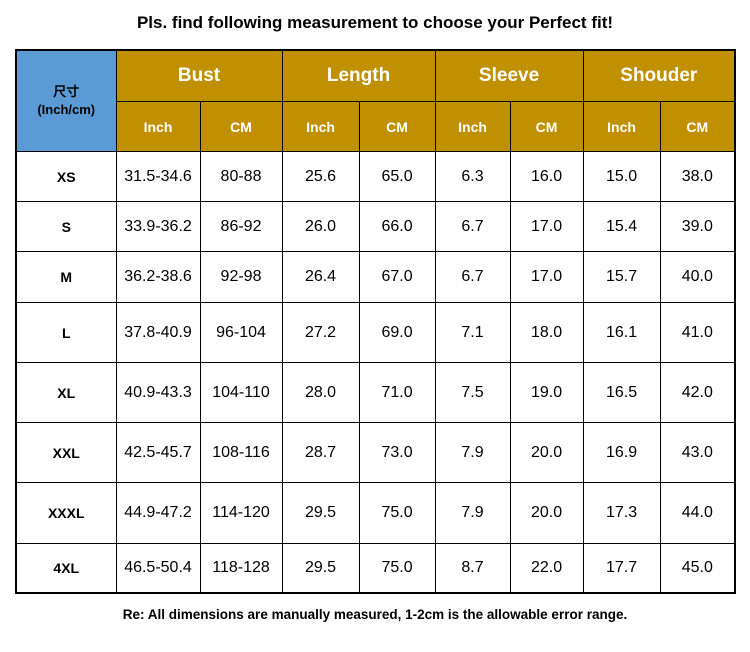 The width and height of the screenshot is (750, 652). What do you see at coordinates (697, 226) in the screenshot?
I see `measurement-cell: 39.0` at bounding box center [697, 226].